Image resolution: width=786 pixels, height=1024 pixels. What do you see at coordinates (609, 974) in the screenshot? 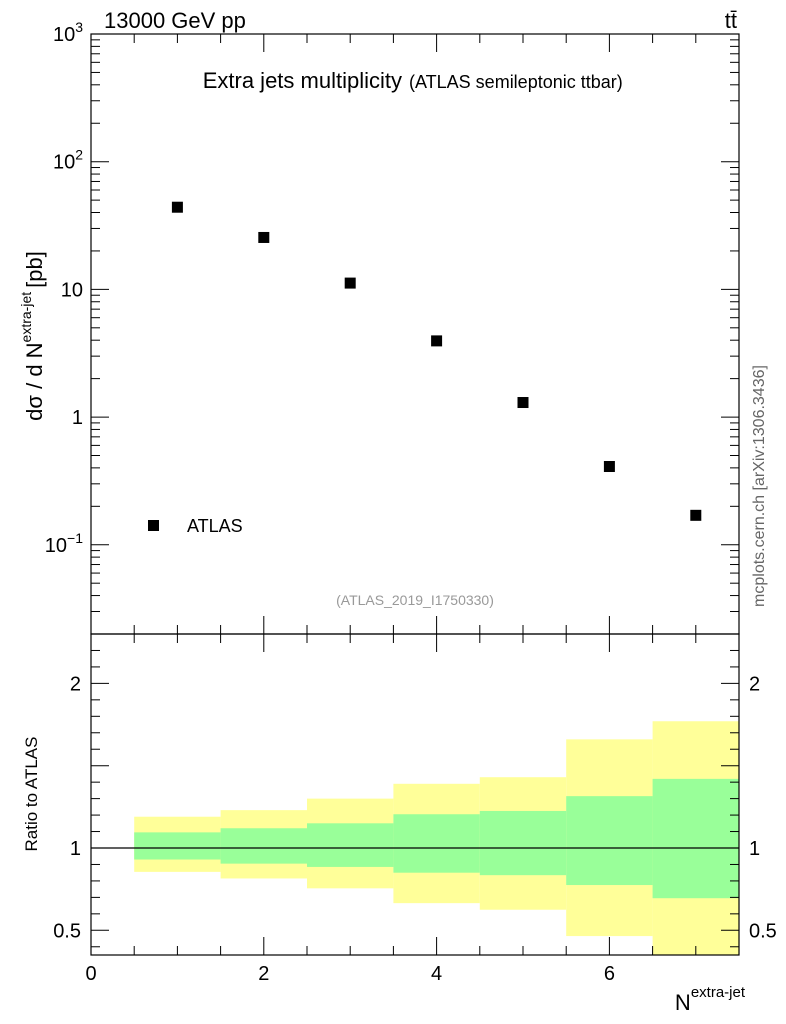
I see `x-tick-label: 6` at bounding box center [609, 974].